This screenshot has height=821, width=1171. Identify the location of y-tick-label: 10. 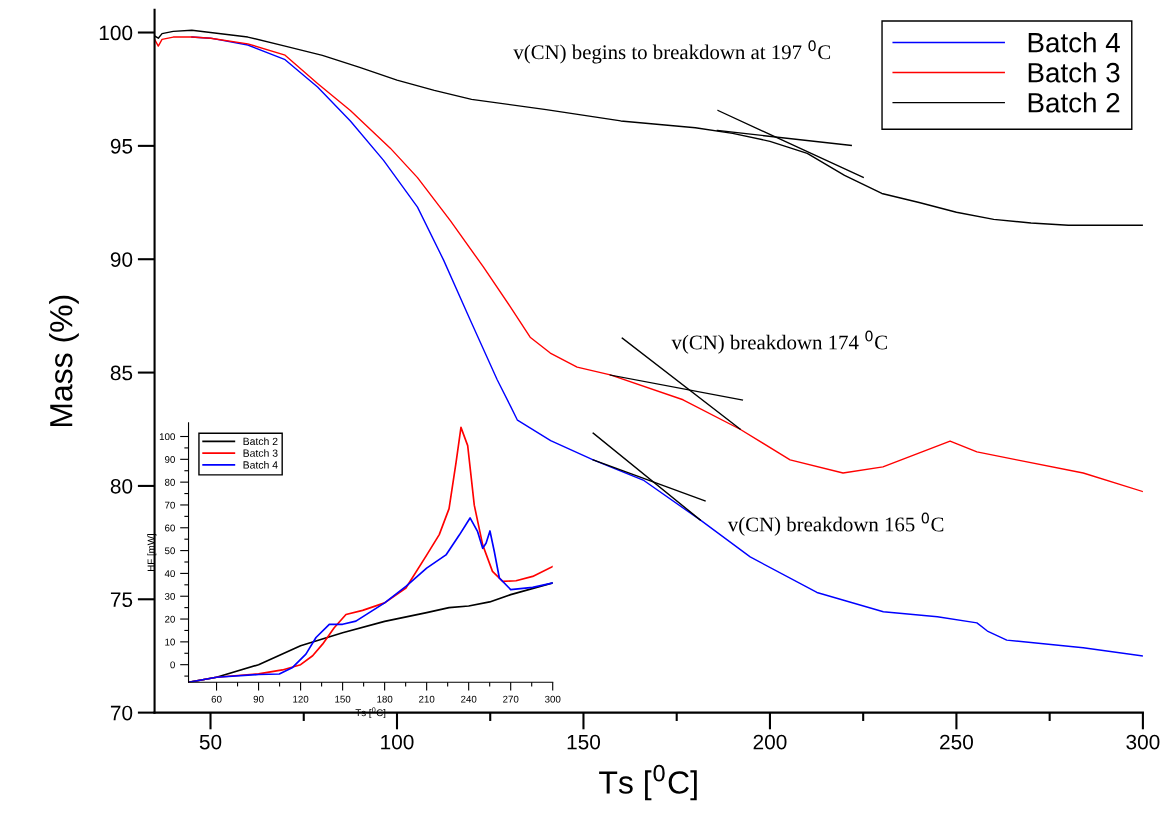
(170, 642).